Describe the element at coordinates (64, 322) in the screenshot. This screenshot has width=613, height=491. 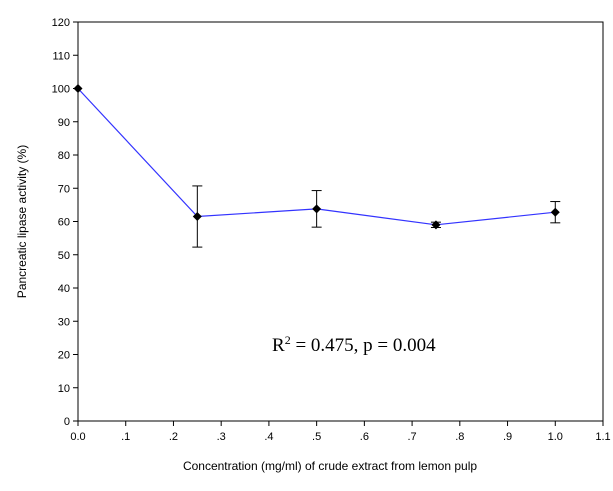
I see `y-tick-label: 30` at that location.